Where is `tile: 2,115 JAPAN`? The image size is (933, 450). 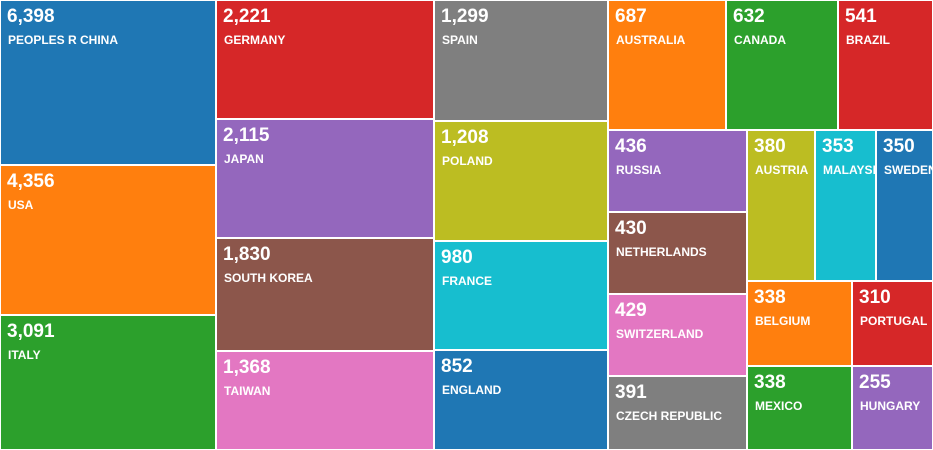
tile: 2,115 JAPAN is located at coordinates (325, 178).